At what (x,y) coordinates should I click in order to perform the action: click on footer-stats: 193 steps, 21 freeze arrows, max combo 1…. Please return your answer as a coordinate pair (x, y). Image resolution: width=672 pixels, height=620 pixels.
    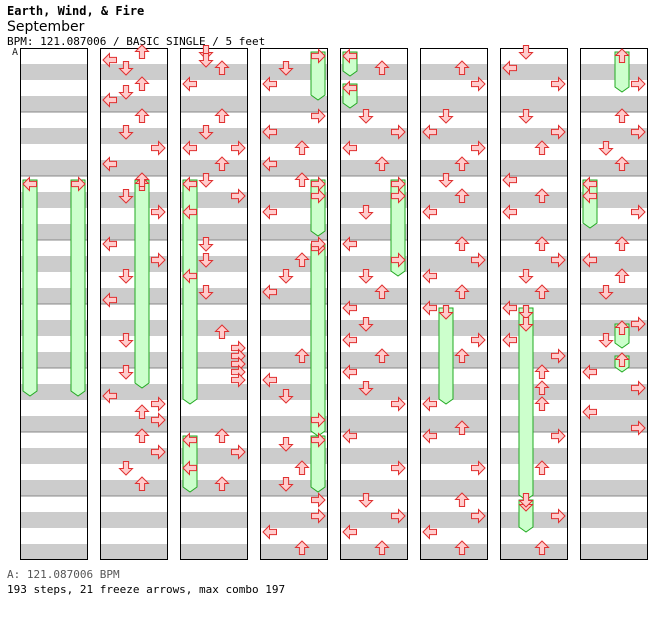
    Looking at the image, I should click on (146, 589).